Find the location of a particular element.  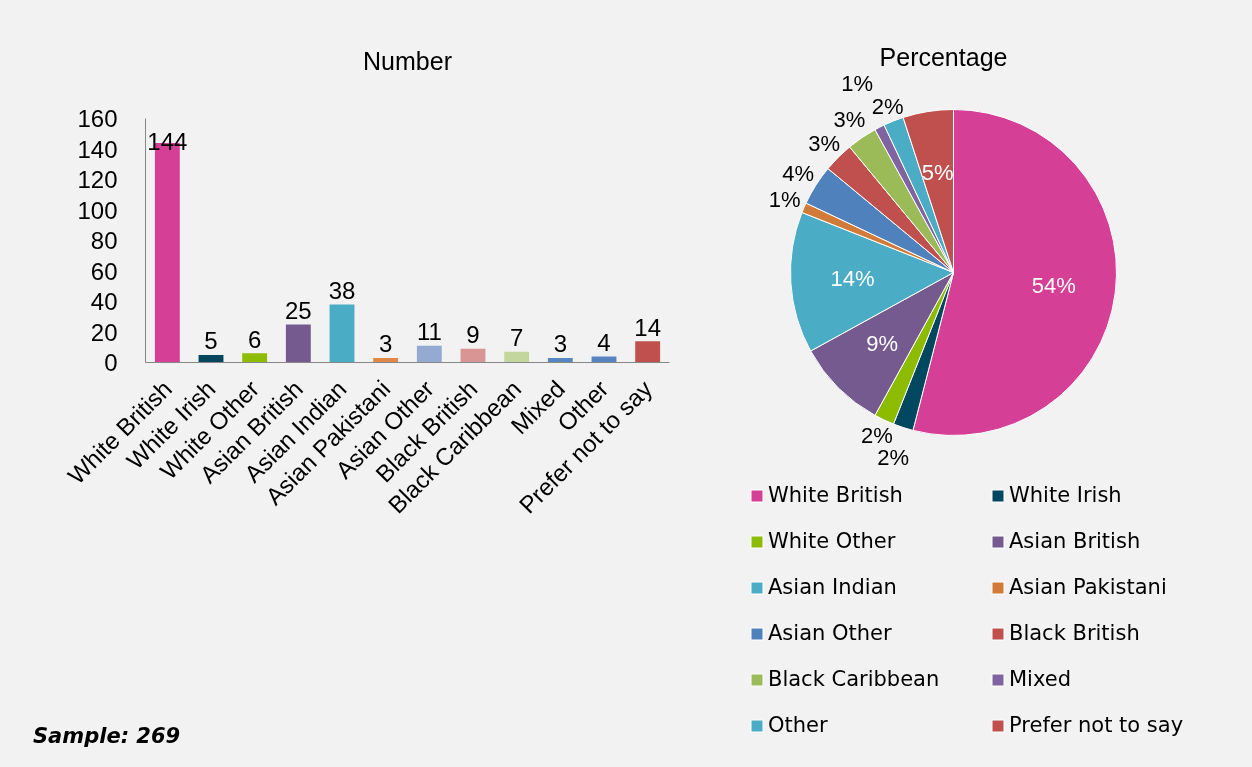

y-tick-label: 100 is located at coordinates (97, 210).